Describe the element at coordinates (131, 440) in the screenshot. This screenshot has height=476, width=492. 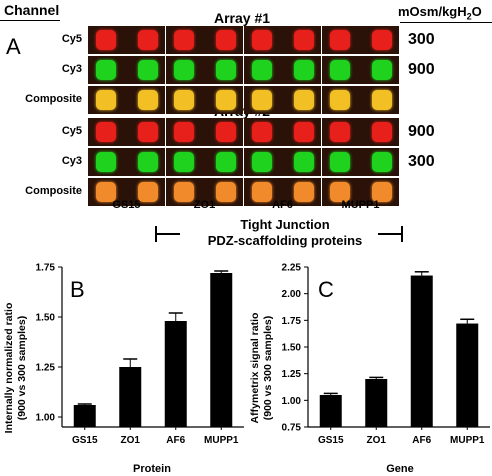
I see `chart-b-xtick-label: ZO1` at that location.